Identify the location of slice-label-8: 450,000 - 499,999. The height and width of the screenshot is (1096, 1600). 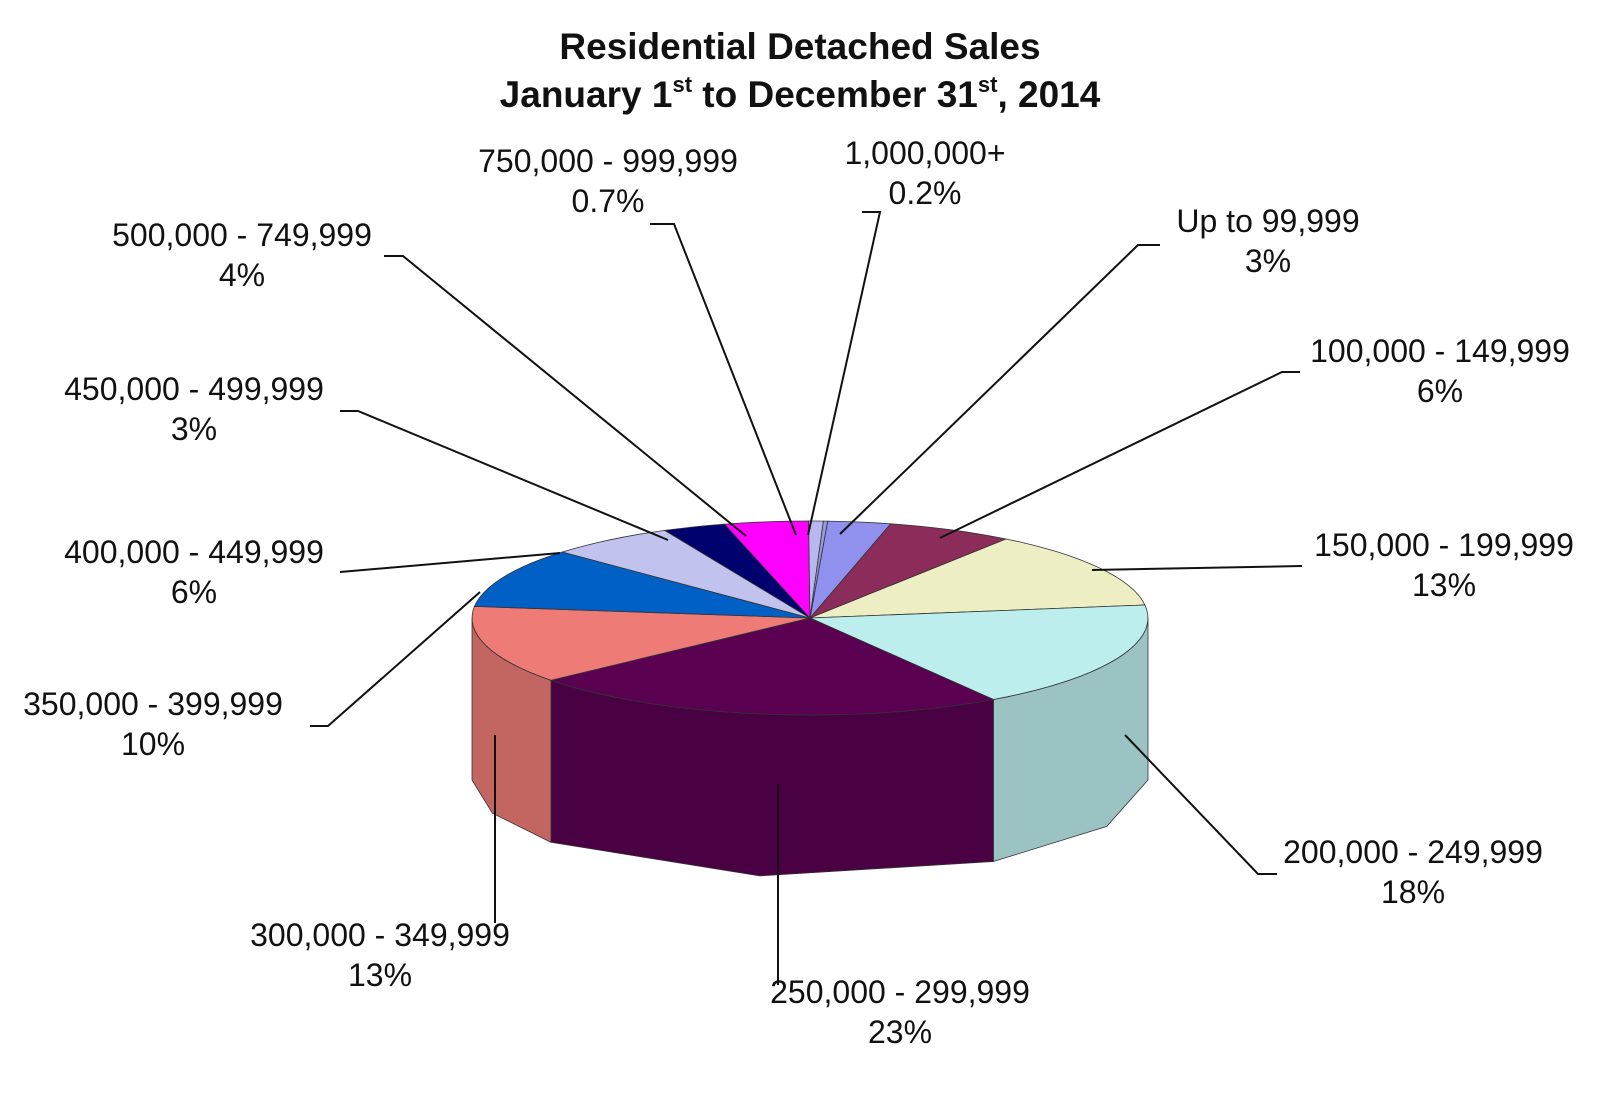
(194, 389).